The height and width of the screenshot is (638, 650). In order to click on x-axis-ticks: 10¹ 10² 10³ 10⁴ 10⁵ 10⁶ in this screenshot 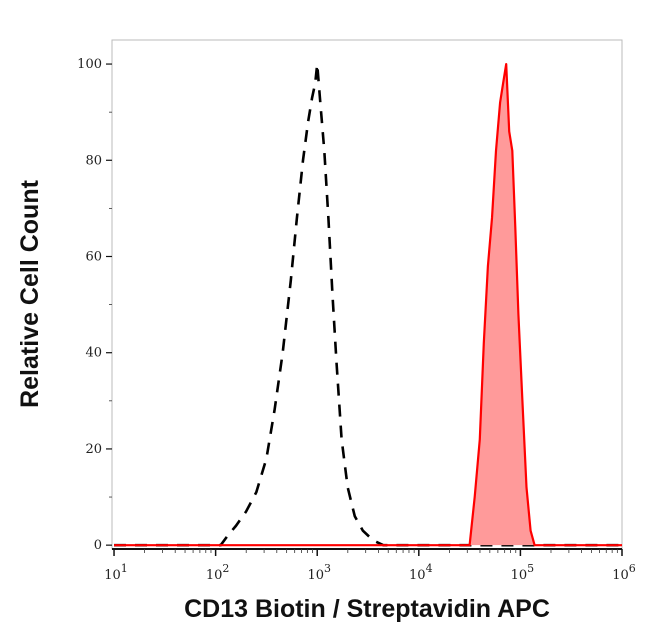, I will do `click(370, 566)`.